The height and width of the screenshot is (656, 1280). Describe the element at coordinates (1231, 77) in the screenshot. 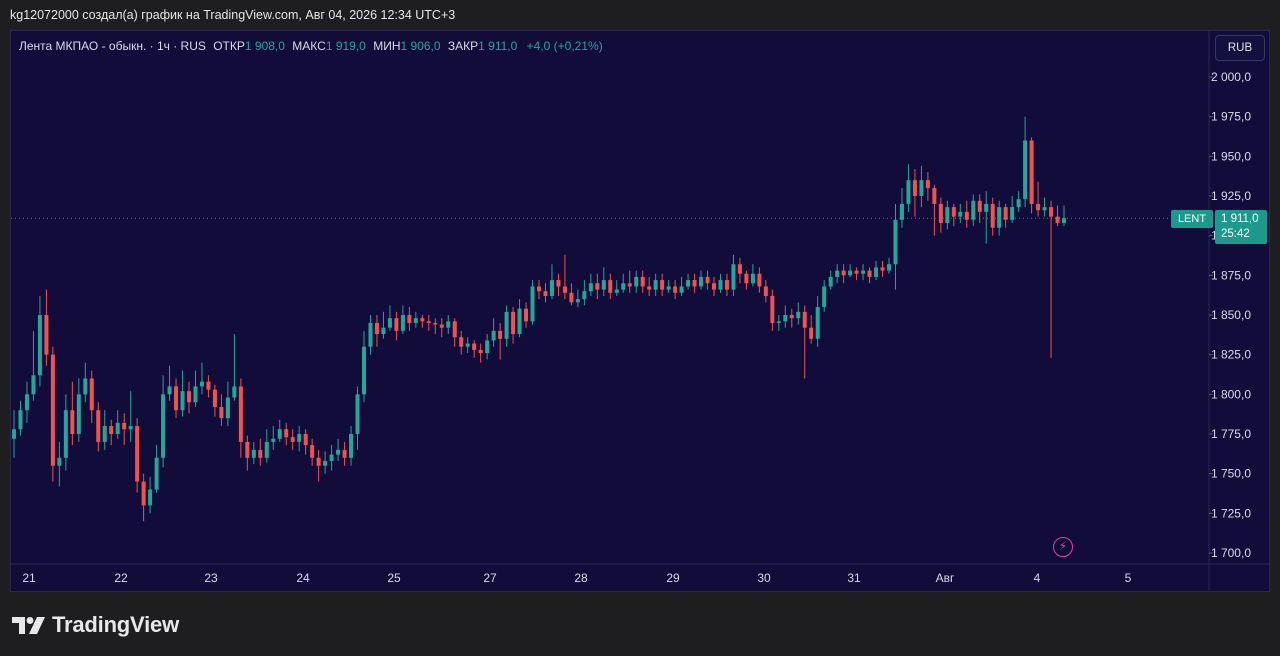

I see `y-tick-label: 2 000,0` at that location.